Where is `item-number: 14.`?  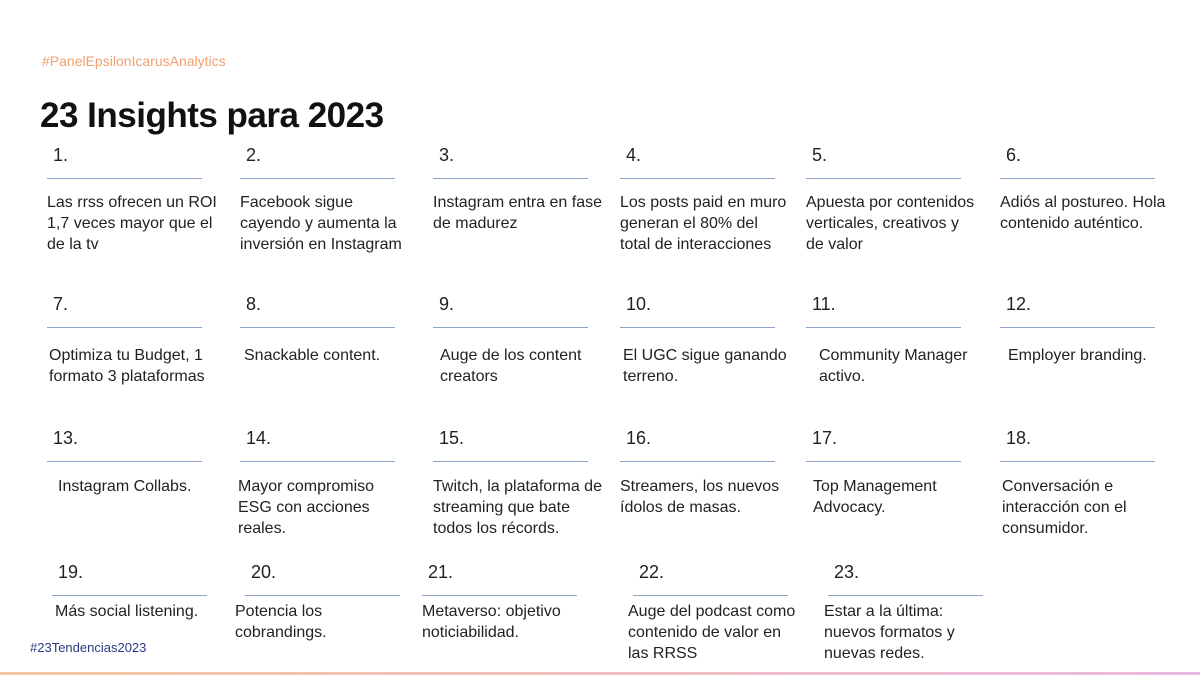
item-number: 14. is located at coordinates (259, 438).